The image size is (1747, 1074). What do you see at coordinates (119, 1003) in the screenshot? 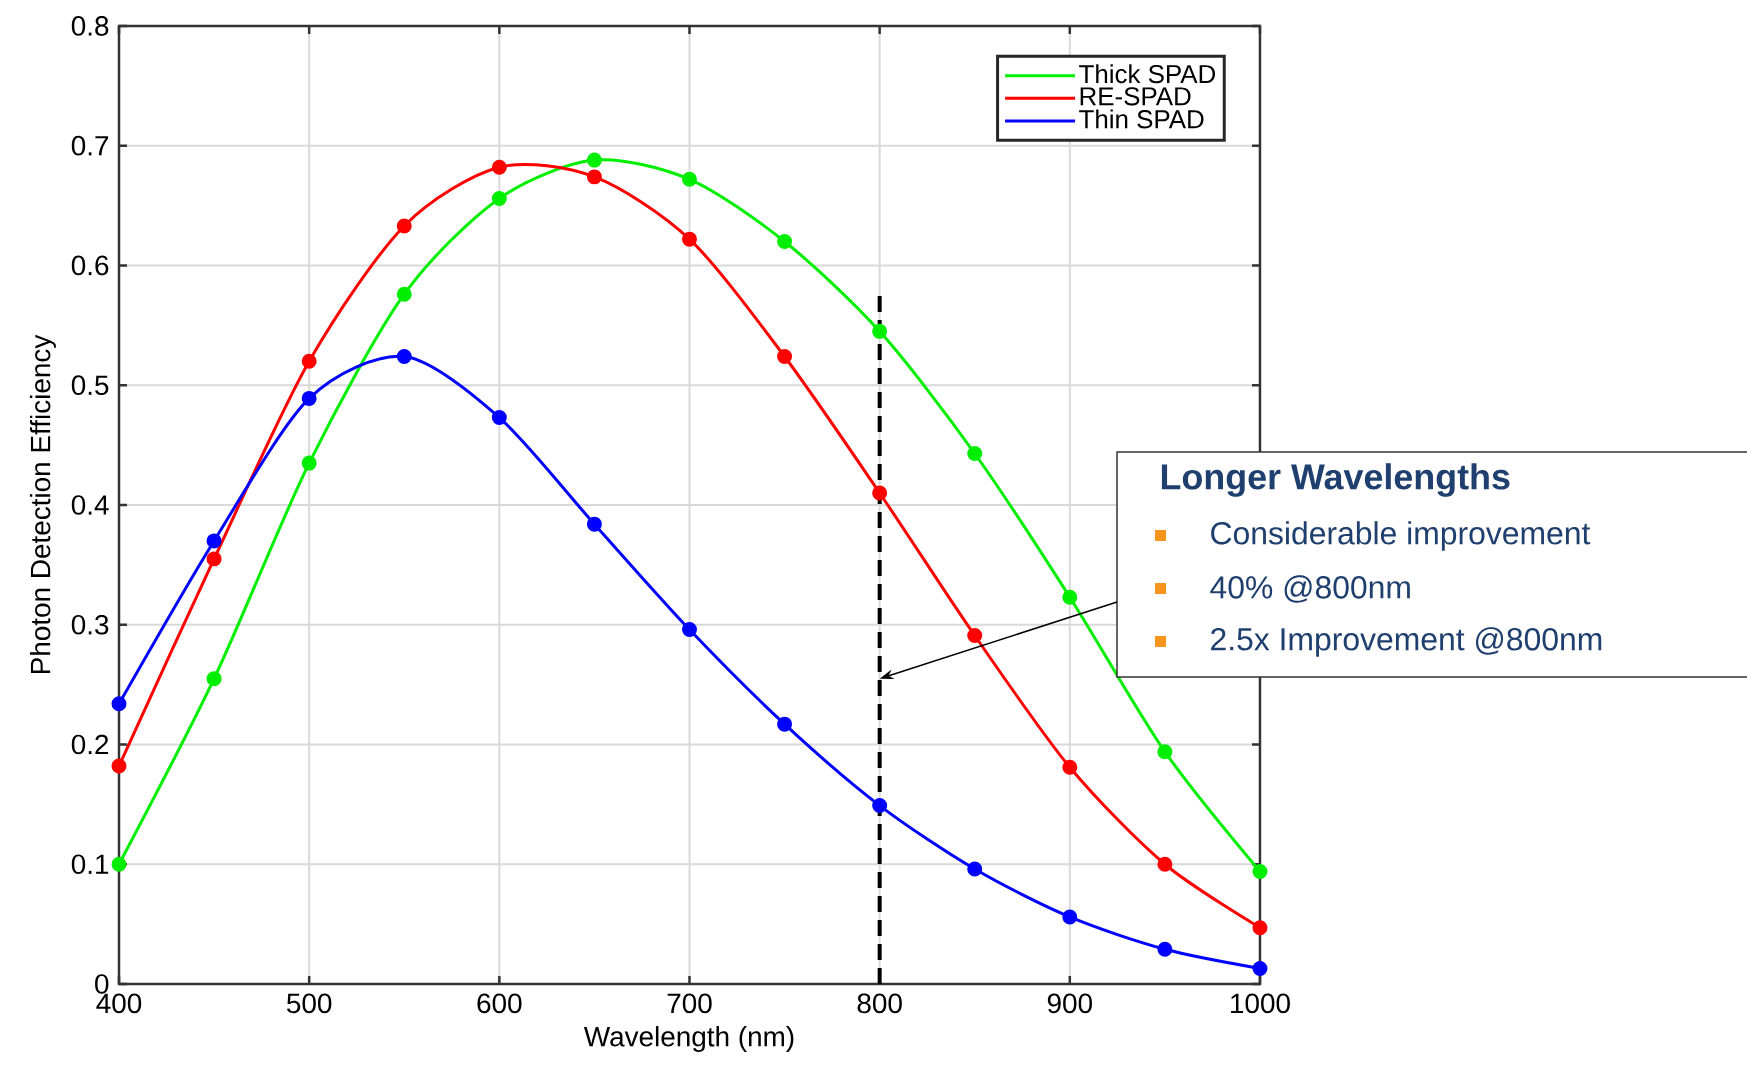
I see `x-tick-label: 400` at bounding box center [119, 1003].